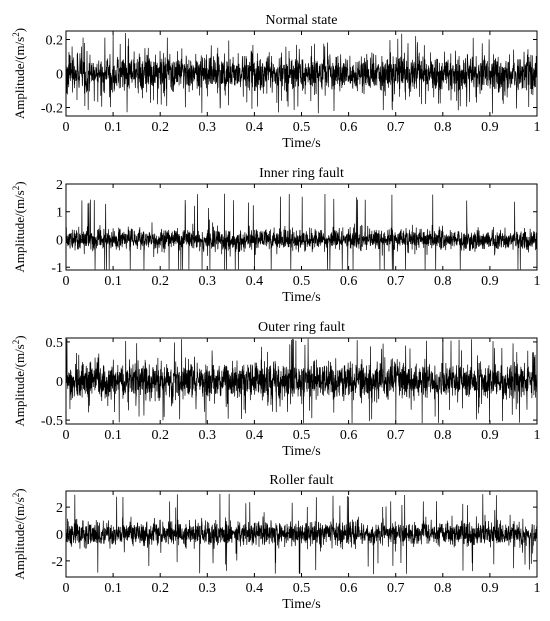 The image size is (550, 621). Describe the element at coordinates (57, 268) in the screenshot. I see `y-tick-label: -1` at that location.